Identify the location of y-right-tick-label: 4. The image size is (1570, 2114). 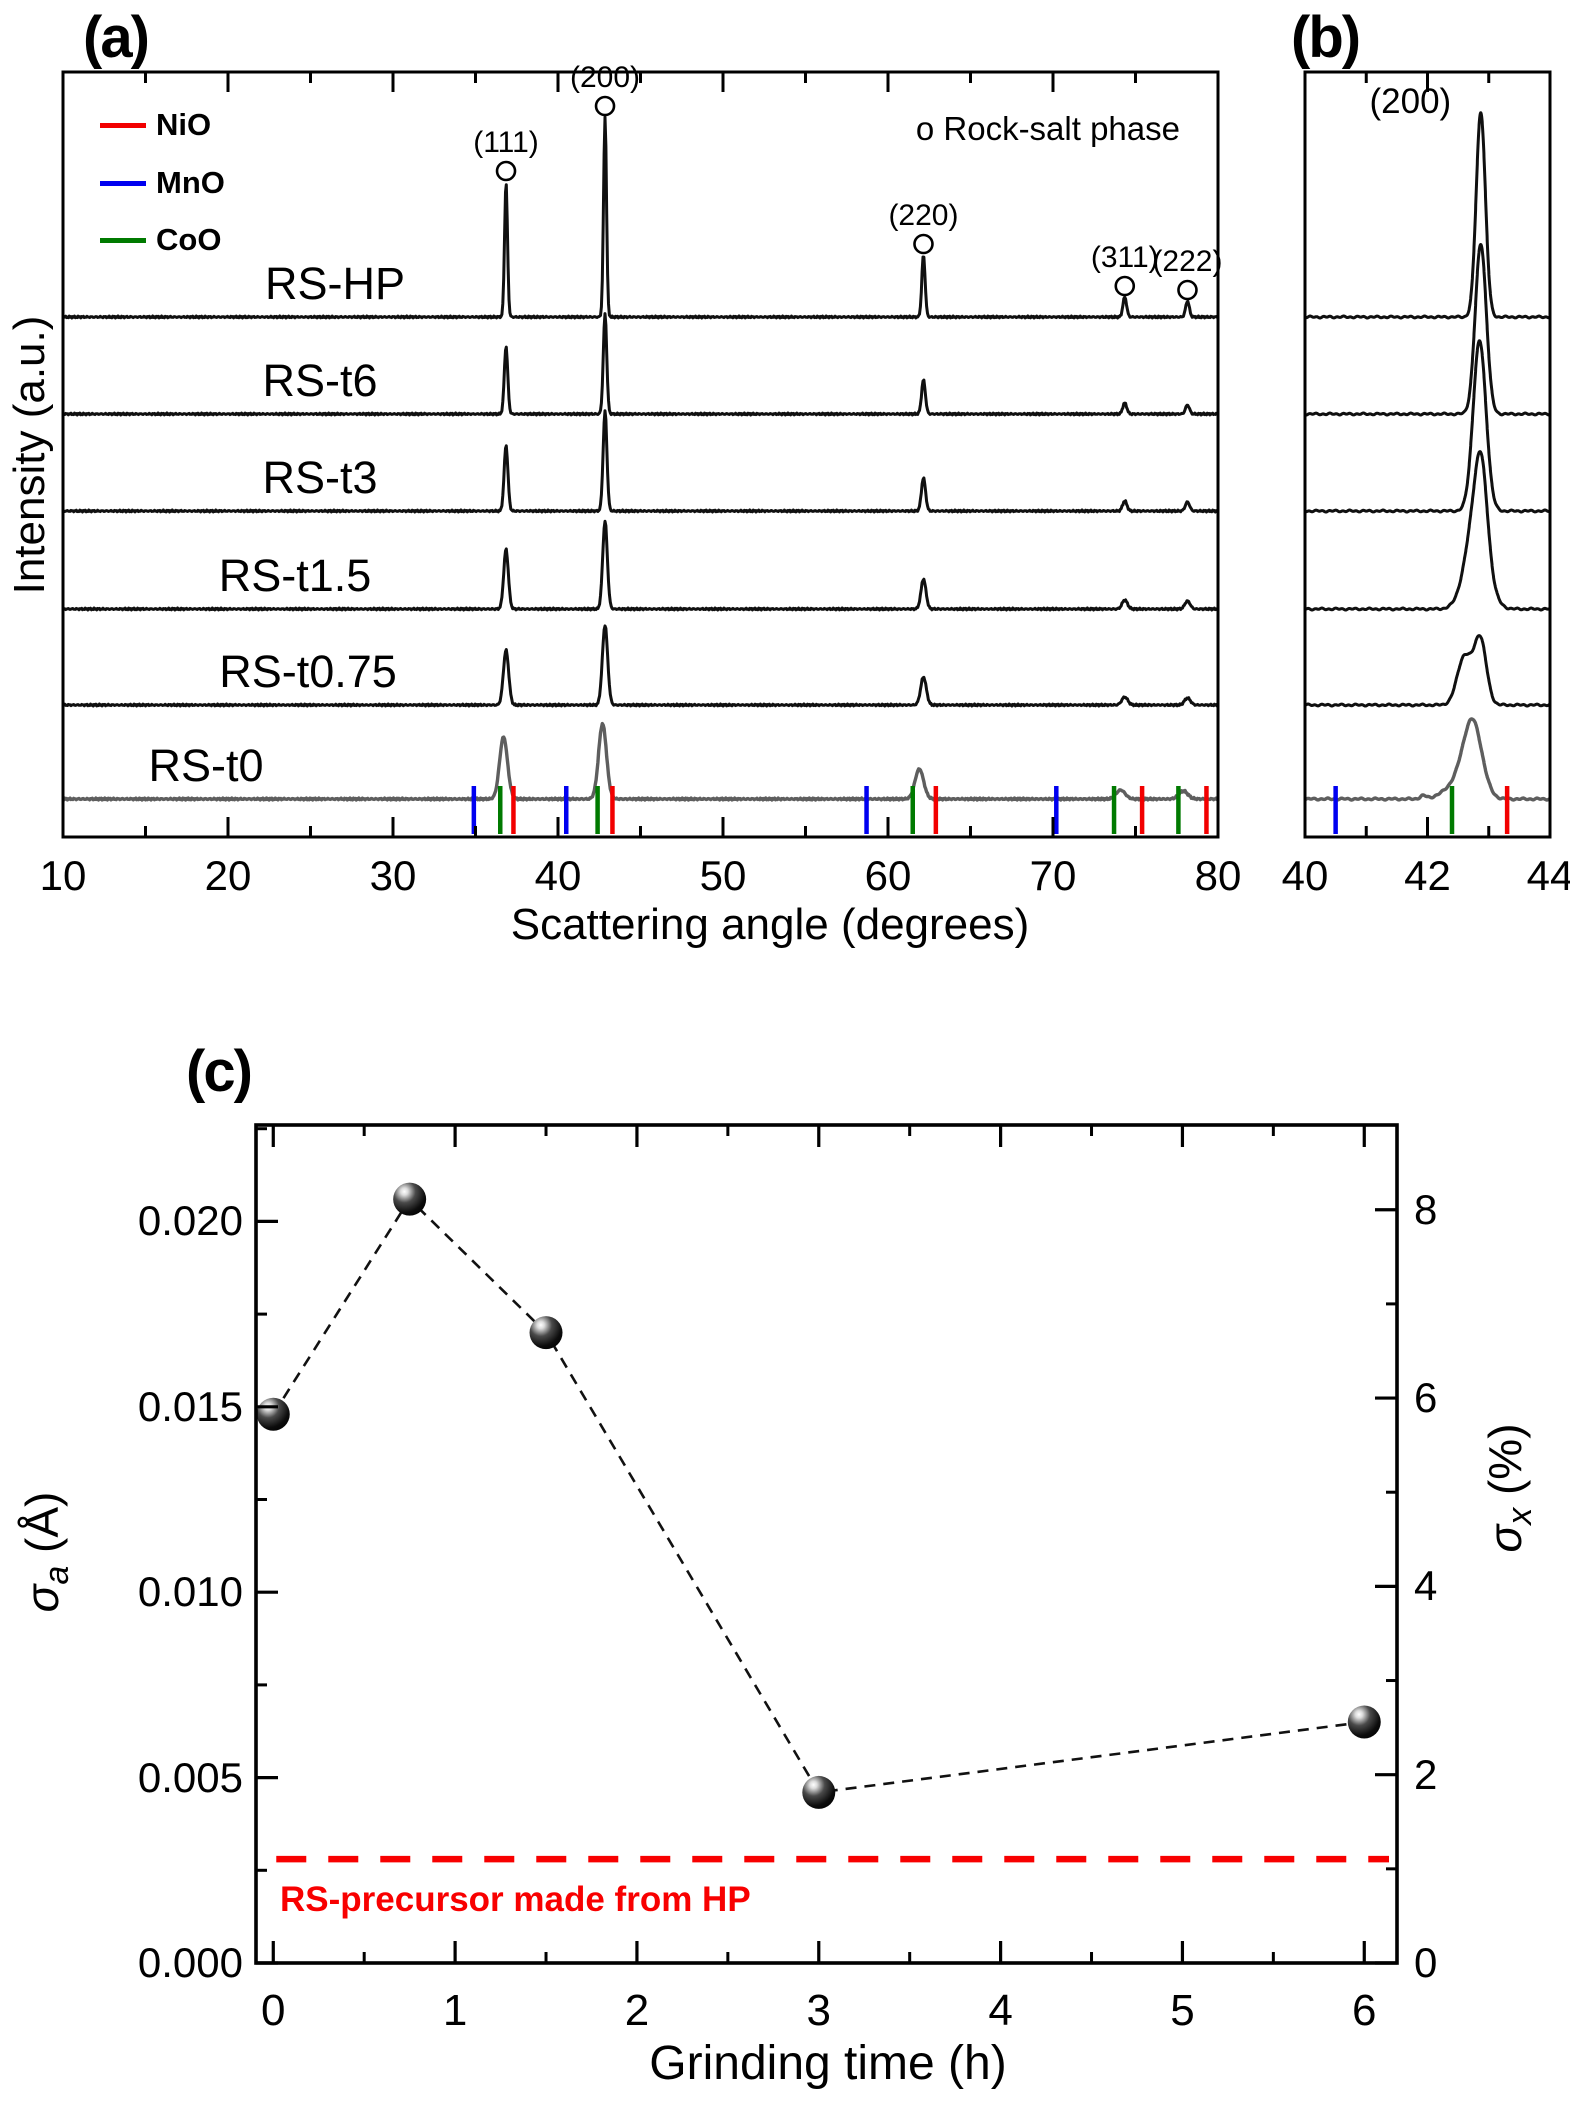
(1426, 1586).